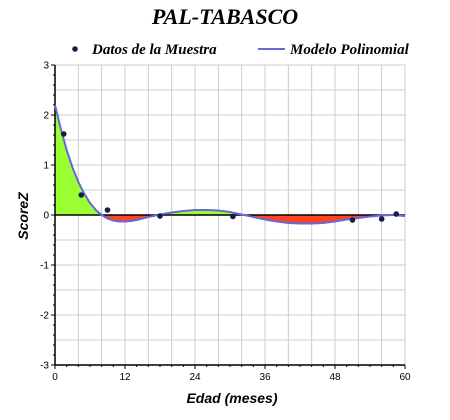 Image resolution: width=450 pixels, height=420 pixels. I want to click on y-tick-label: -1, so click(44, 266).